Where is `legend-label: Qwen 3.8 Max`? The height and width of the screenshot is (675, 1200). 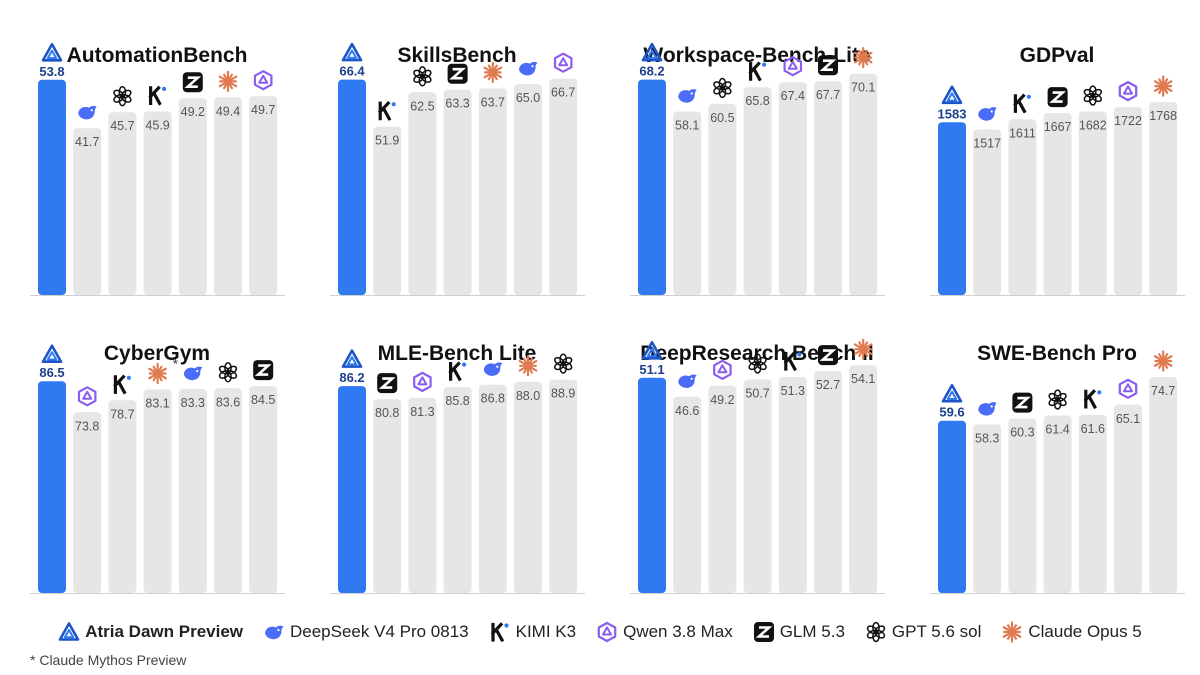 legend-label: Qwen 3.8 Max is located at coordinates (678, 631).